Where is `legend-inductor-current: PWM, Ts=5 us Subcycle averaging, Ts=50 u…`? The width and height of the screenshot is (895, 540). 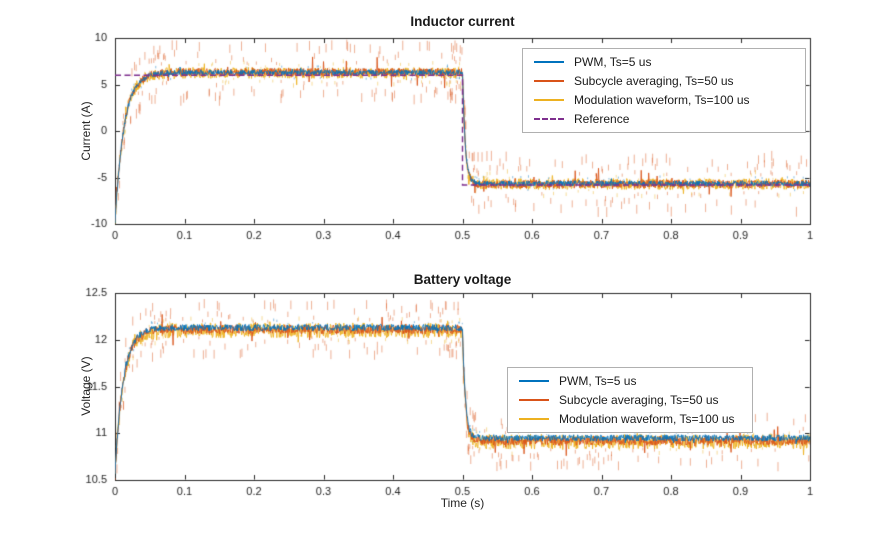
legend-inductor-current: PWM, Ts=5 us Subcycle averaging, Ts=50 u… is located at coordinates (664, 90).